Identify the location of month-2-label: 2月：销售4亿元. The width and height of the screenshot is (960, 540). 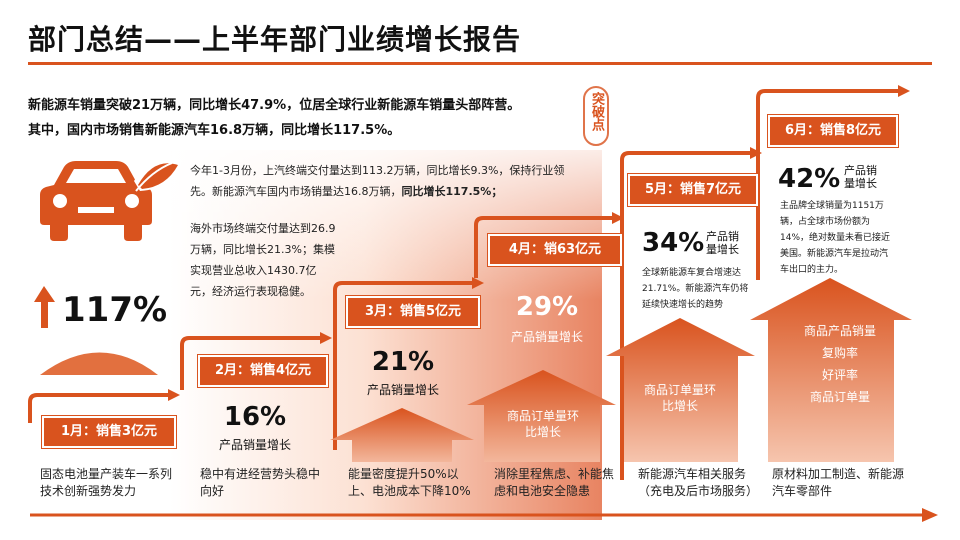
(263, 371).